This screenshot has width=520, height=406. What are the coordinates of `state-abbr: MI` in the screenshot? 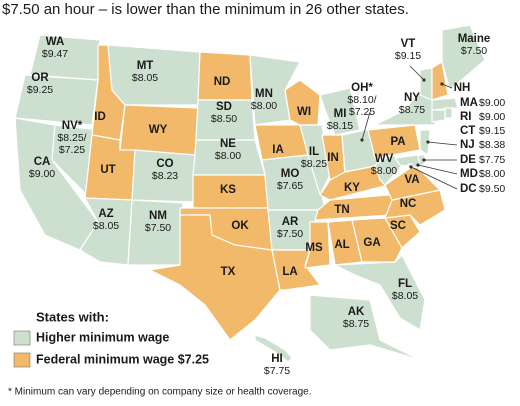 It's located at (340, 114).